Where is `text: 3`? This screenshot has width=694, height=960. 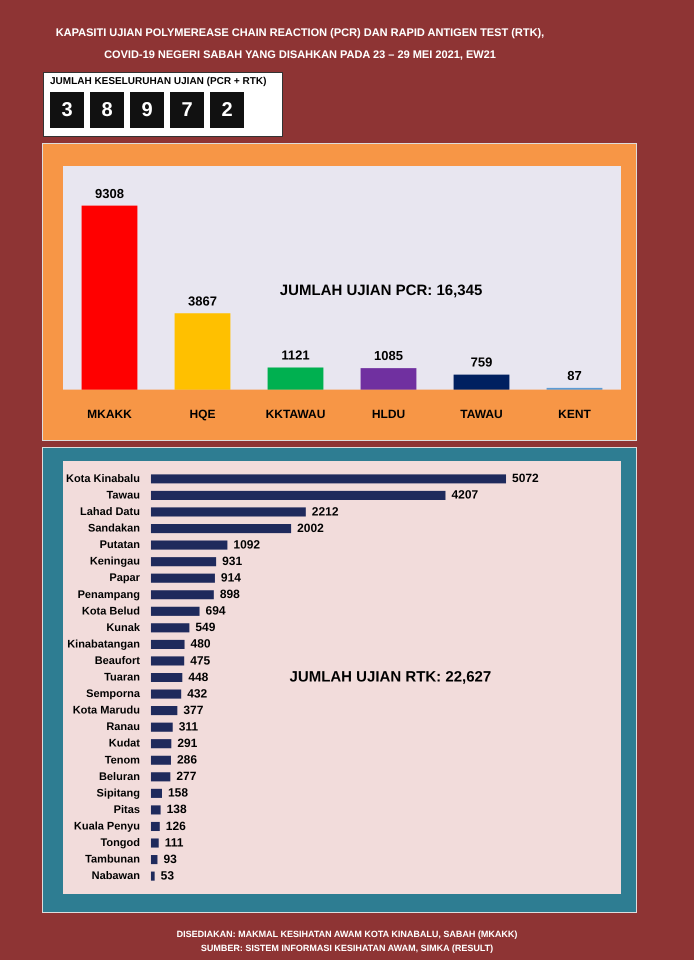
text: 3 is located at coordinates (67, 110).